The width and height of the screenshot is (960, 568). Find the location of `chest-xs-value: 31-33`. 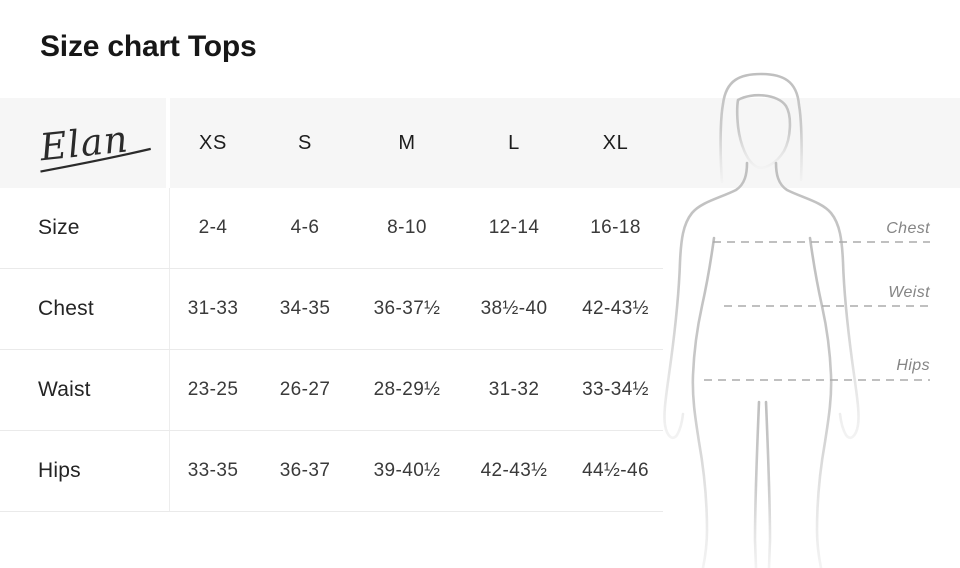

chest-xs-value: 31-33 is located at coordinates (213, 308).